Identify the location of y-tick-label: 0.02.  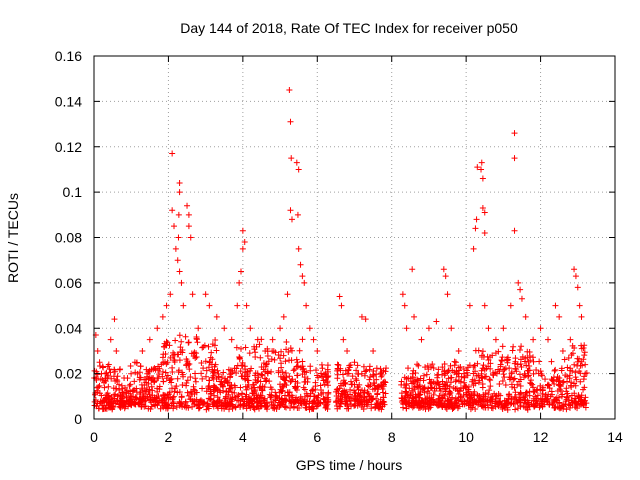
(68, 374).